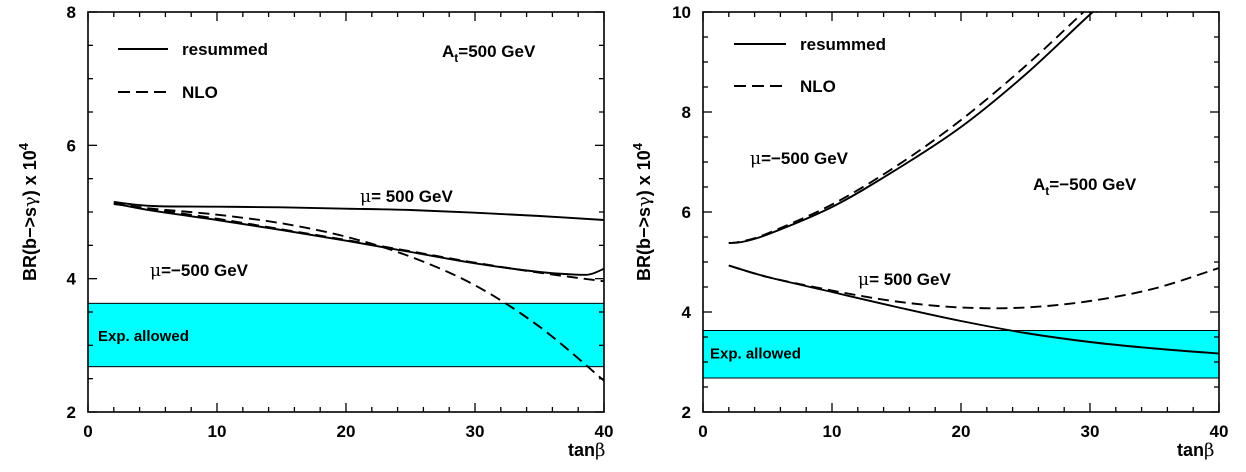  Describe the element at coordinates (489, 53) in the screenshot. I see `param-annotation: At=500 GeV` at that location.